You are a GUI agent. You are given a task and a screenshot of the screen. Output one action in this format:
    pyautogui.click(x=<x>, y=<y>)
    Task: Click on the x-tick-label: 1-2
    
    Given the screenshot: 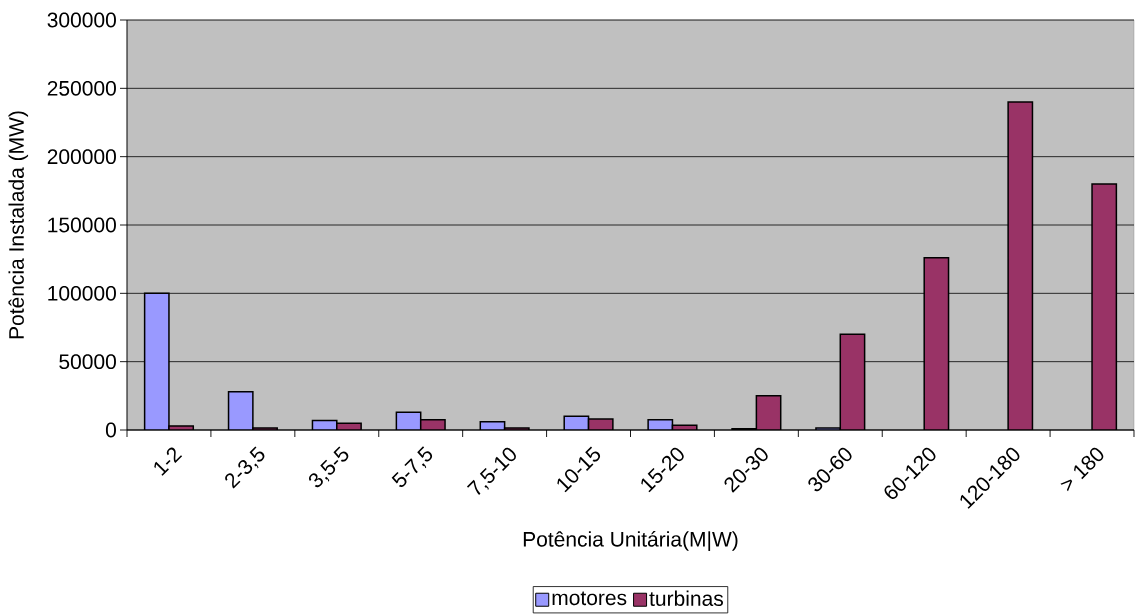 What is the action you would take?
    pyautogui.click(x=168, y=461)
    